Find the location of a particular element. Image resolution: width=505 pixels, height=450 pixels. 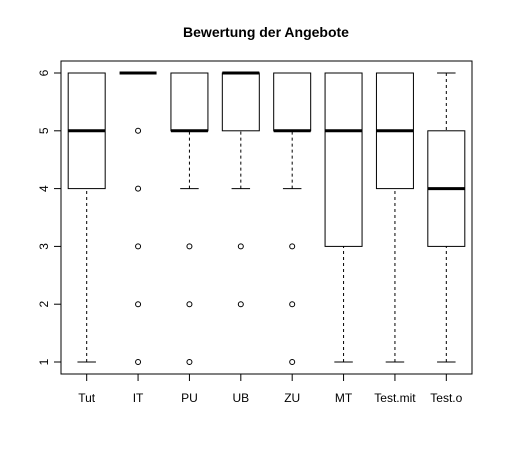

box-mt is located at coordinates (343, 217).